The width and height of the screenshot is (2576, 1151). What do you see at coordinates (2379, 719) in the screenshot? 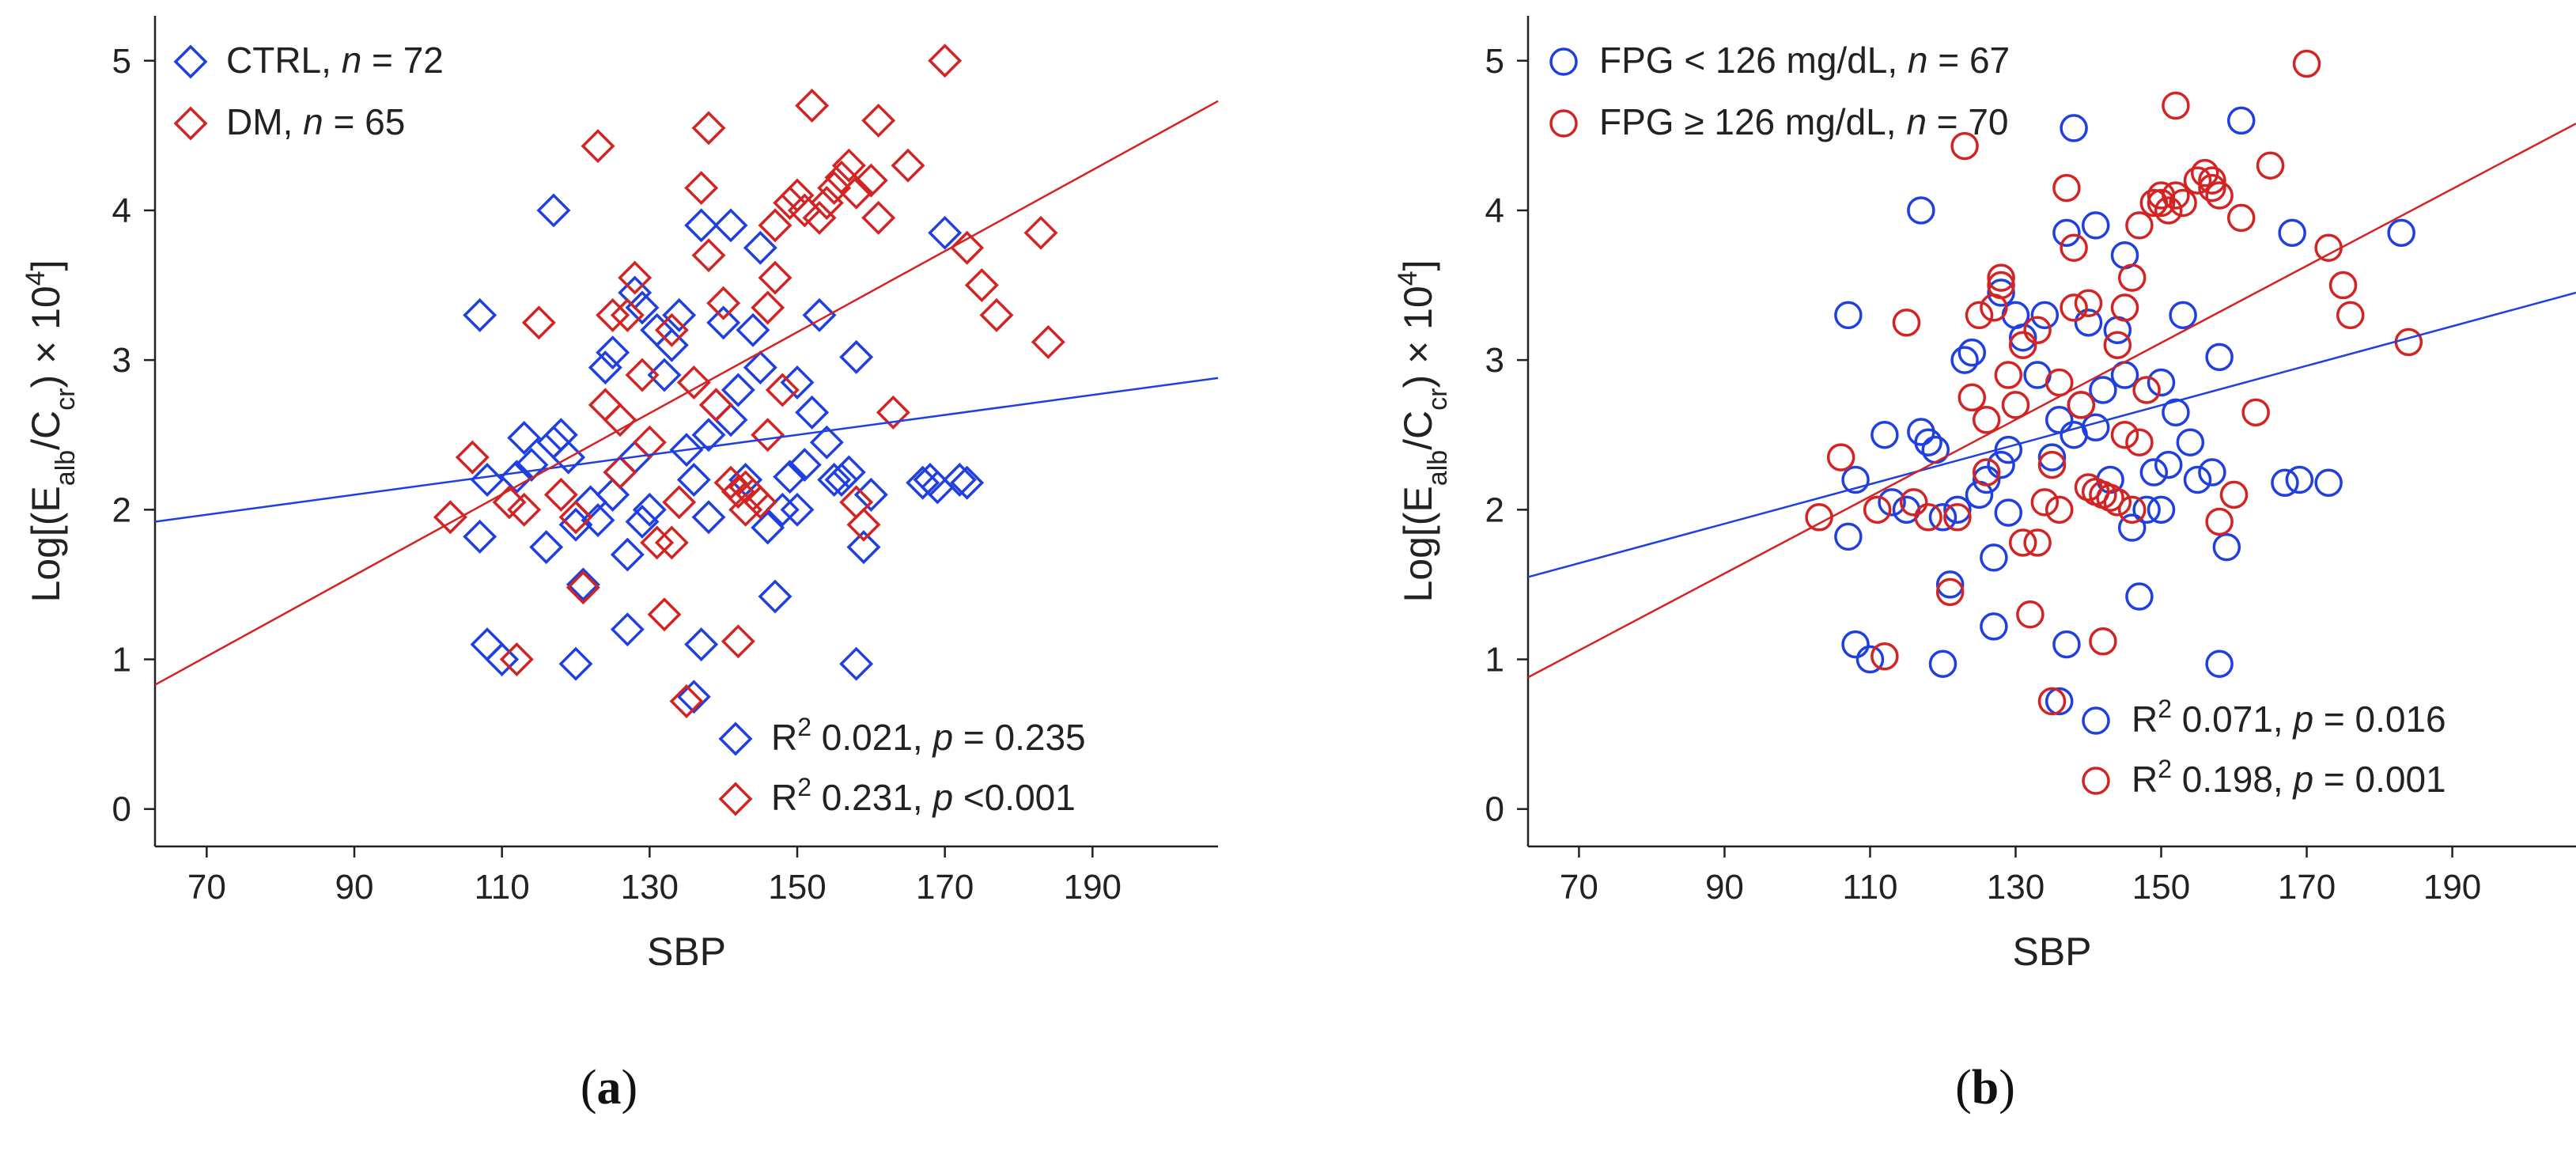
I see `p-value: = 0.016` at bounding box center [2379, 719].